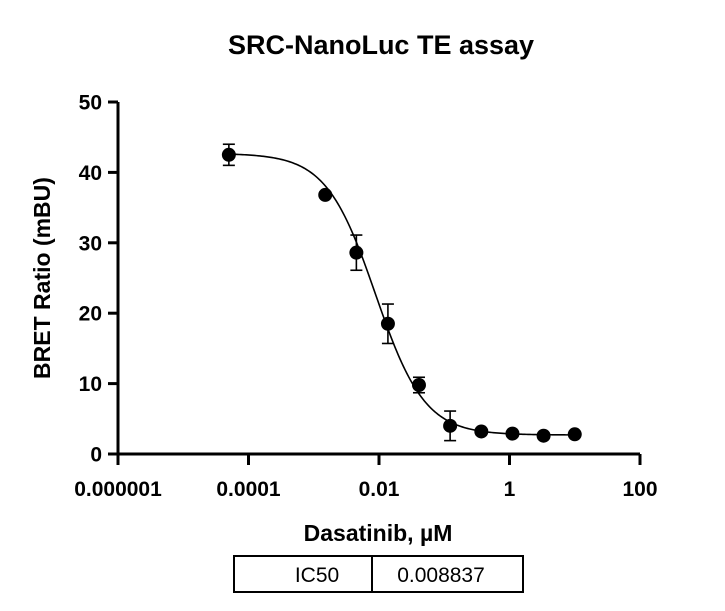 This screenshot has height=611, width=725. What do you see at coordinates (90, 103) in the screenshot?
I see `y-tick-label: 50` at bounding box center [90, 103].